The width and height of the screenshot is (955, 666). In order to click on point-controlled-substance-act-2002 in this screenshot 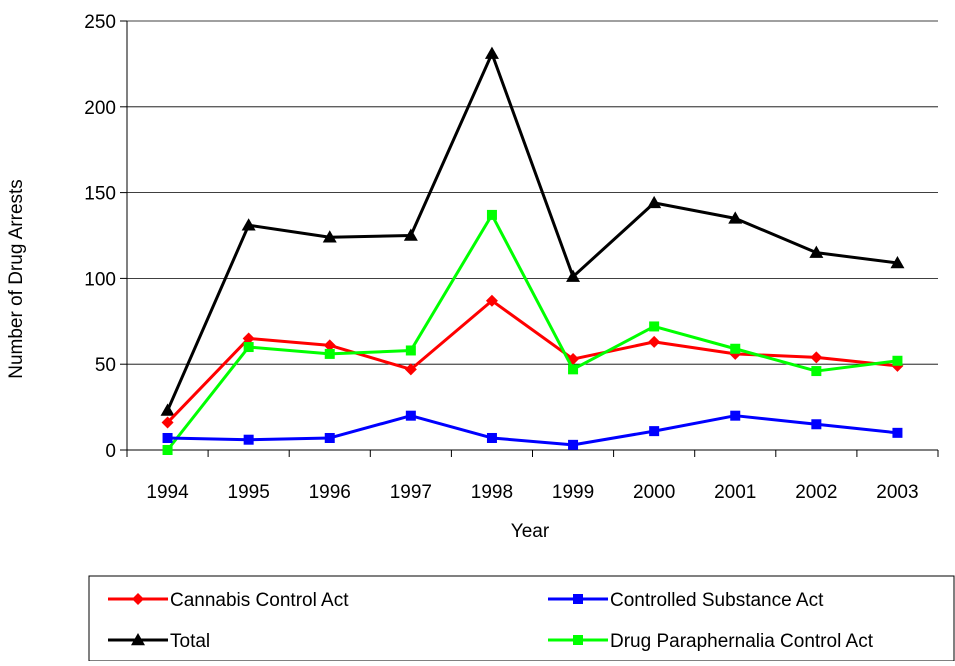, I will do `click(816, 424)`.